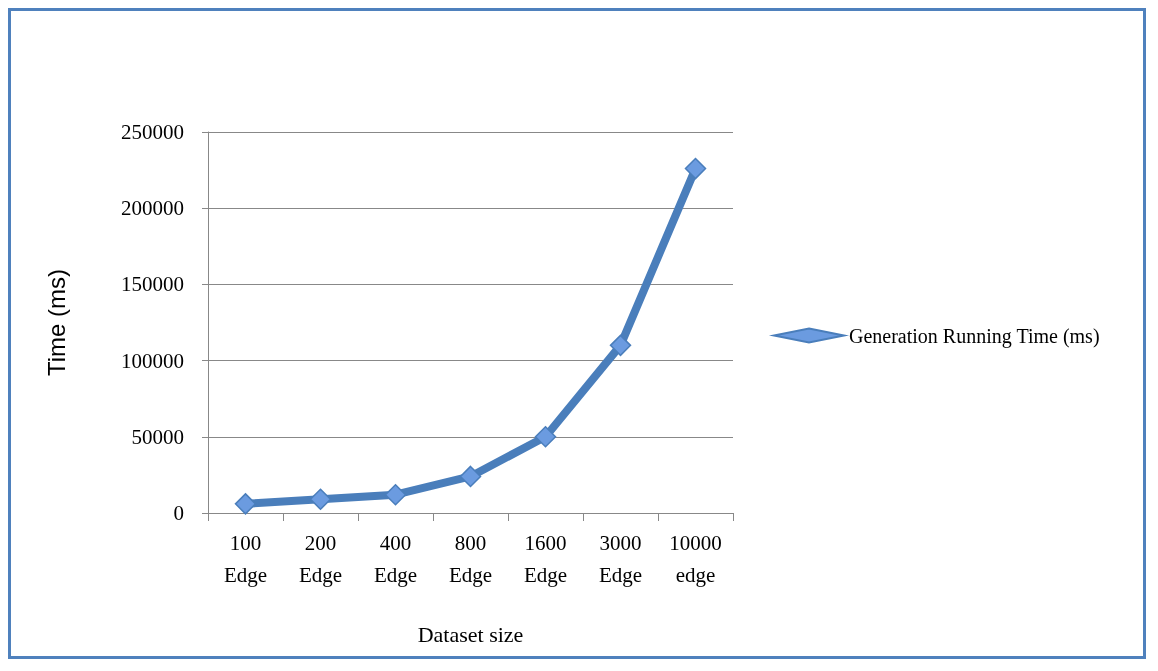 This screenshot has height=671, width=1158. Describe the element at coordinates (56, 322) in the screenshot. I see `y-axis-title: Time (ms)` at that location.